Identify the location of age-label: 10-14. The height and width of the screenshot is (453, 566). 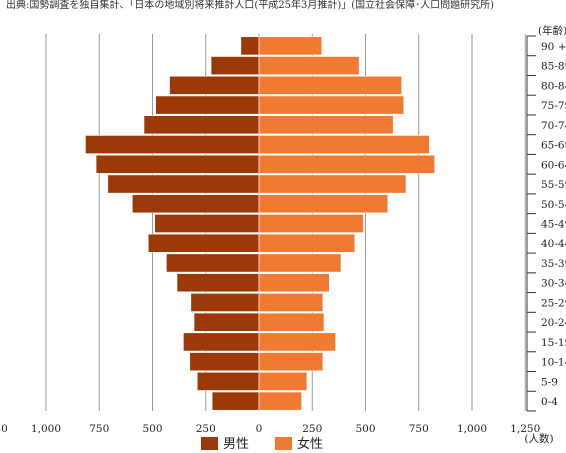
(553, 363).